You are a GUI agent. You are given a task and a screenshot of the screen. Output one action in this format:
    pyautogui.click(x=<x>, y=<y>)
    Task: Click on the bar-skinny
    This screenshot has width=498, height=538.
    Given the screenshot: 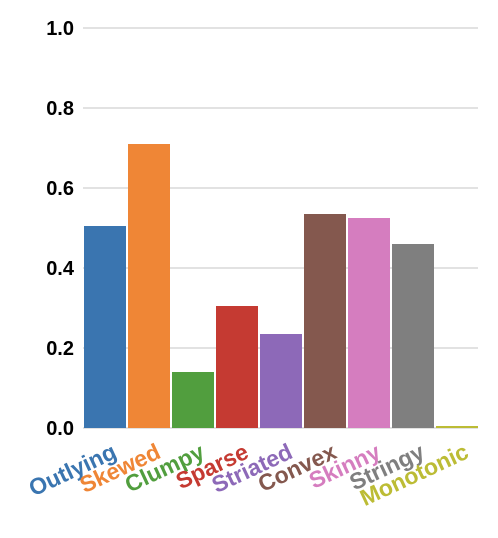 What is the action you would take?
    pyautogui.click(x=369, y=323)
    